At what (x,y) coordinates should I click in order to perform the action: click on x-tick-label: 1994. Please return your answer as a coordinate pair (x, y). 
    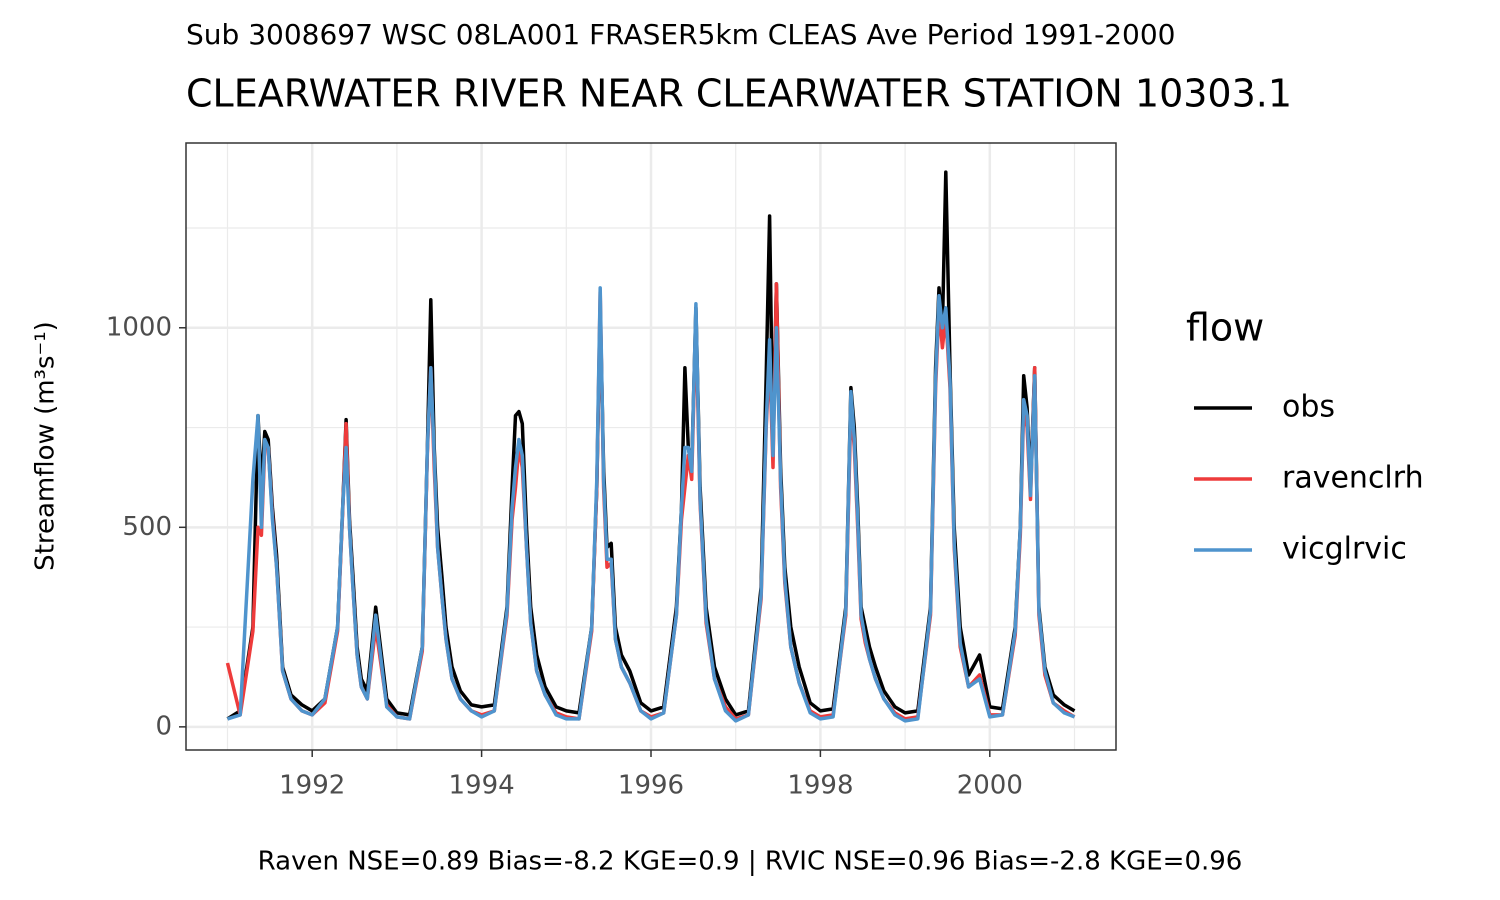
    Looking at the image, I should click on (482, 786).